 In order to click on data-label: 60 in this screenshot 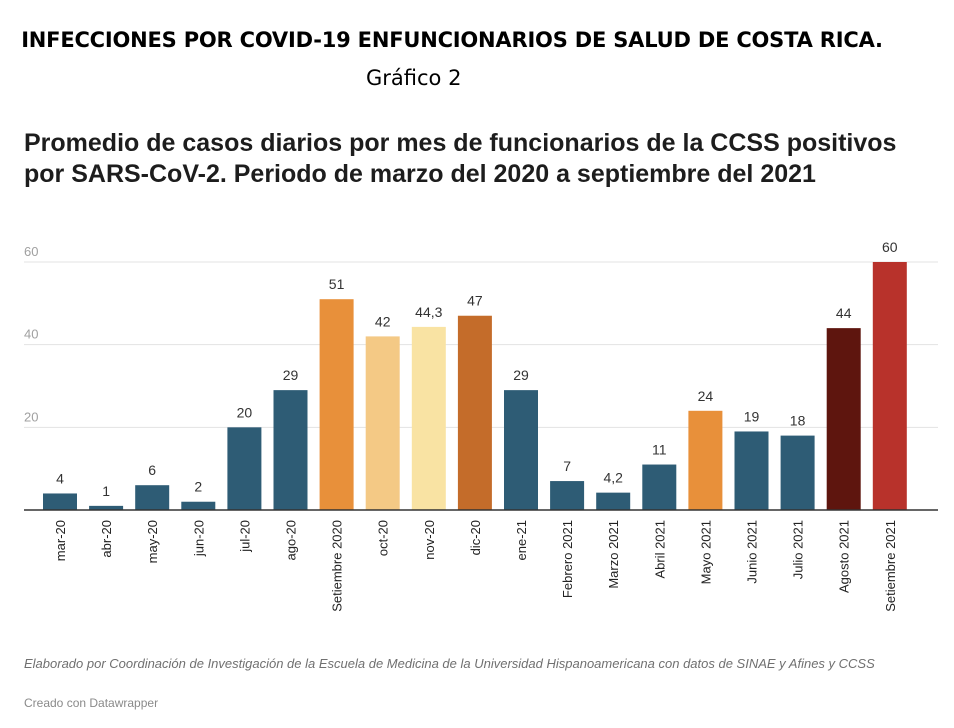, I will do `click(890, 247)`.